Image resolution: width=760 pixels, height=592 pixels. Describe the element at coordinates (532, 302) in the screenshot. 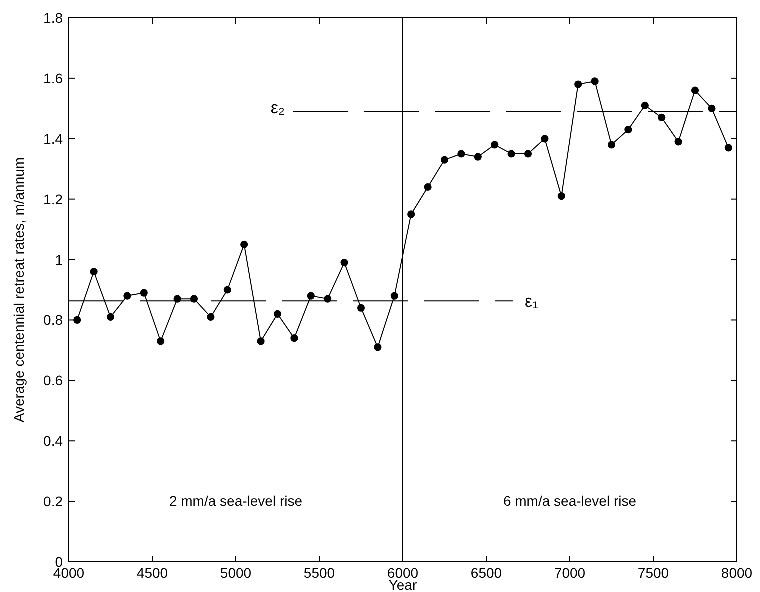

I see `ref-line-label: ε₁` at that location.